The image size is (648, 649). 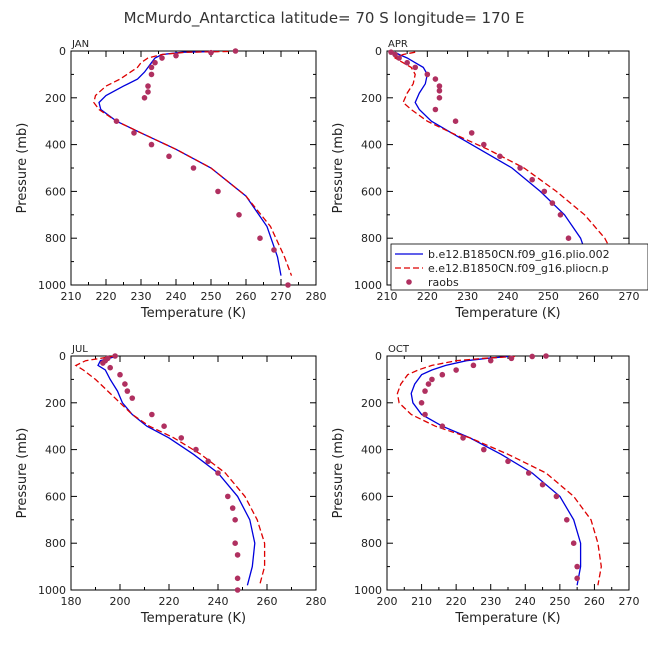 I want to click on legend-entry-label: e.e12.B1850CN.f09_g16.pliocn.p, so click(x=518, y=268).